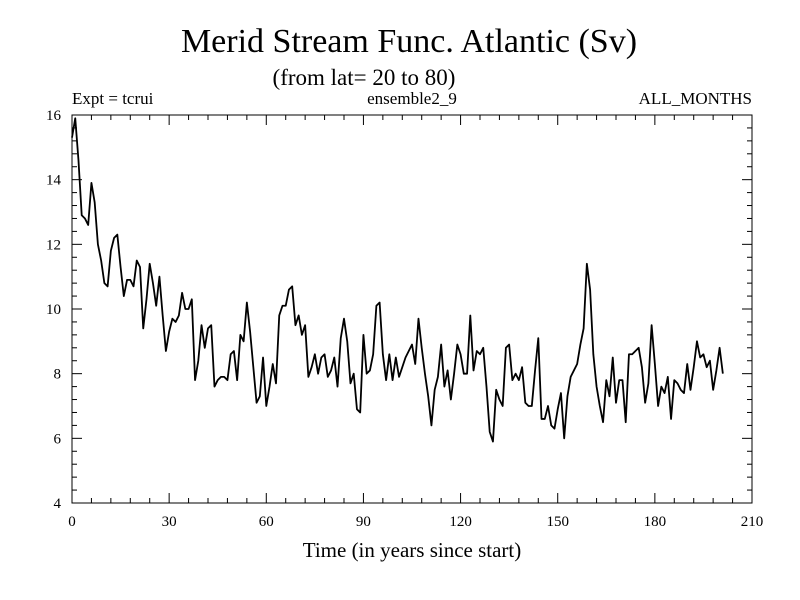 This screenshot has height=600, width=800. Describe the element at coordinates (53, 245) in the screenshot. I see `y-tick-label: 12` at that location.